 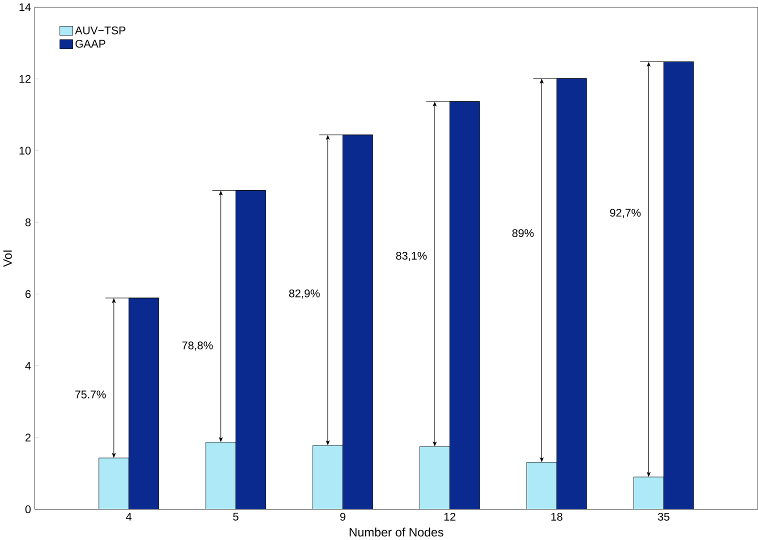 What do you see at coordinates (411, 257) in the screenshot?
I see `annotation: 83,1%` at bounding box center [411, 257].